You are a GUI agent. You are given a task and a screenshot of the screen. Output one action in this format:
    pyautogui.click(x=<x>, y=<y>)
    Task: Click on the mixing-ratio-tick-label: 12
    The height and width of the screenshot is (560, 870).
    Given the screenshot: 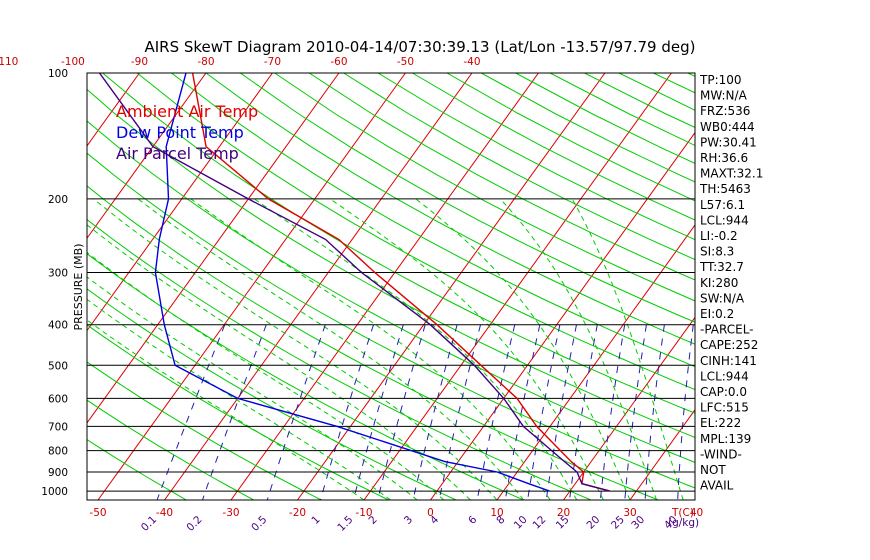 What is the action you would take?
    pyautogui.click(x=539, y=523)
    